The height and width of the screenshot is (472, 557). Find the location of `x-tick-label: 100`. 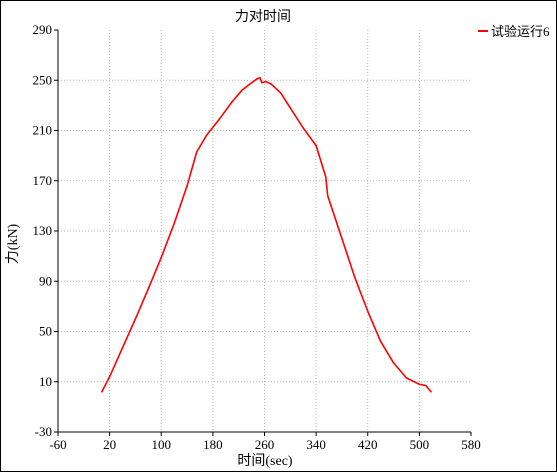

x-tick-label: 100 is located at coordinates (162, 444).